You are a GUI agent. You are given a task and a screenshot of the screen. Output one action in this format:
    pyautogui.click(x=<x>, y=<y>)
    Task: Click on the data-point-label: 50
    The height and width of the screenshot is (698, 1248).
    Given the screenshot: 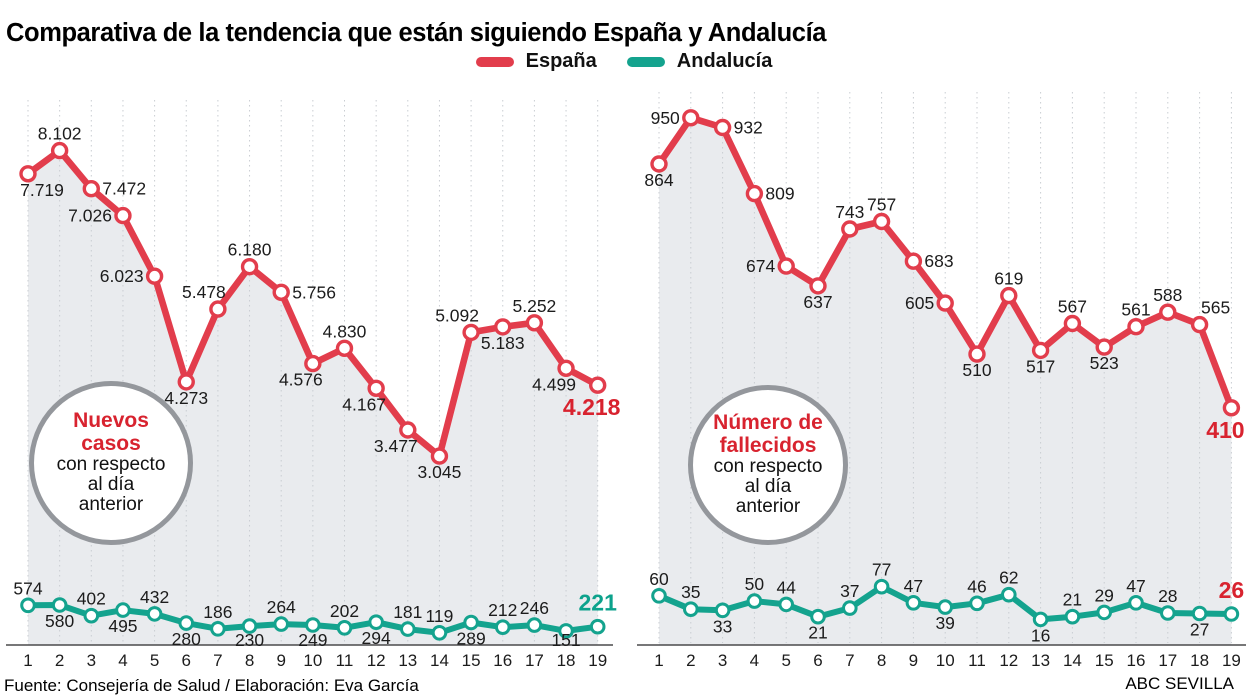 What is the action you would take?
    pyautogui.click(x=755, y=584)
    